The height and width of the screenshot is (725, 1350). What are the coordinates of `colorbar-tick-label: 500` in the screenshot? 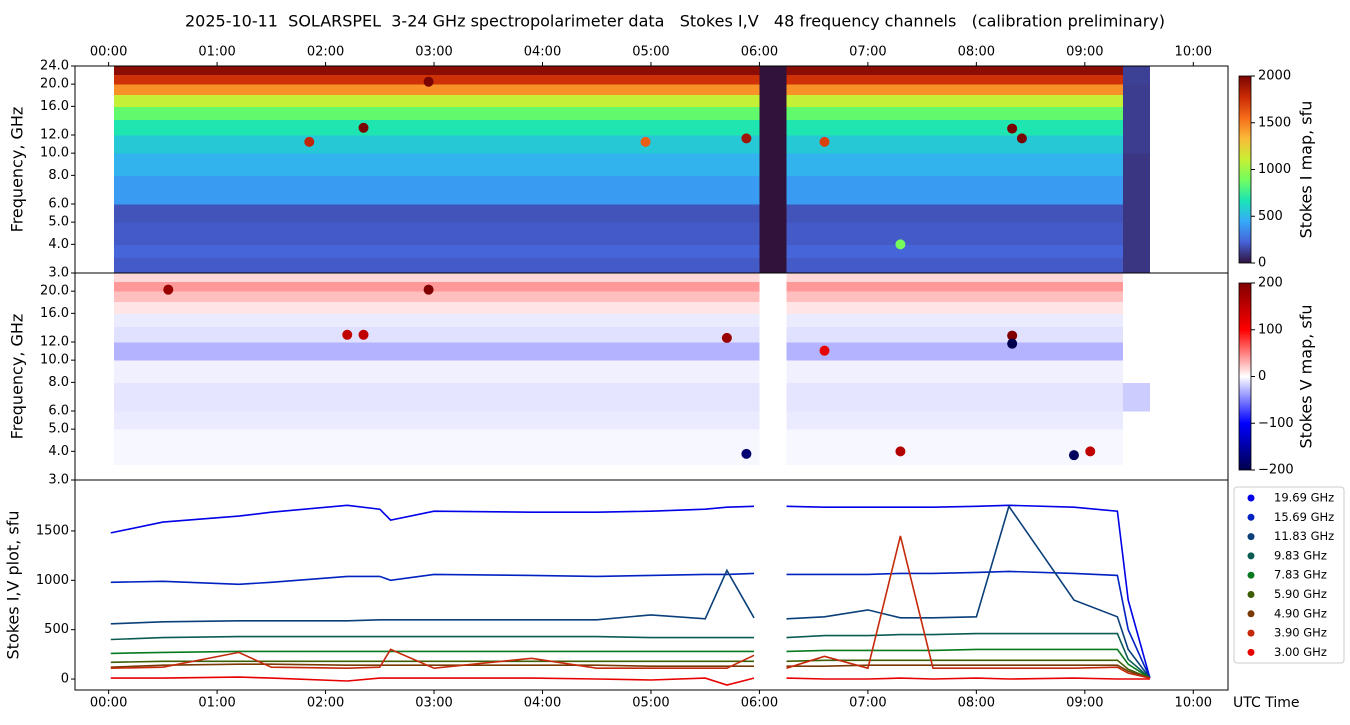 It's located at (1270, 216).